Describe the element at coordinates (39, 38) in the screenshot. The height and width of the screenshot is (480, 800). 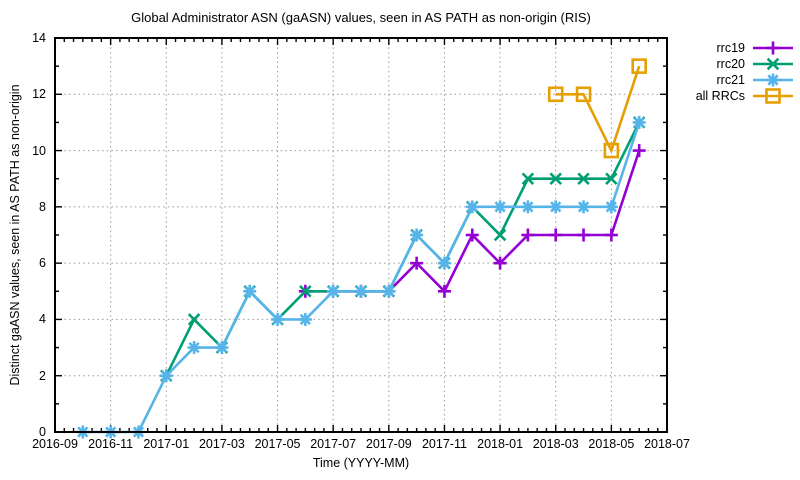
I see `y-tick-label: 14` at that location.